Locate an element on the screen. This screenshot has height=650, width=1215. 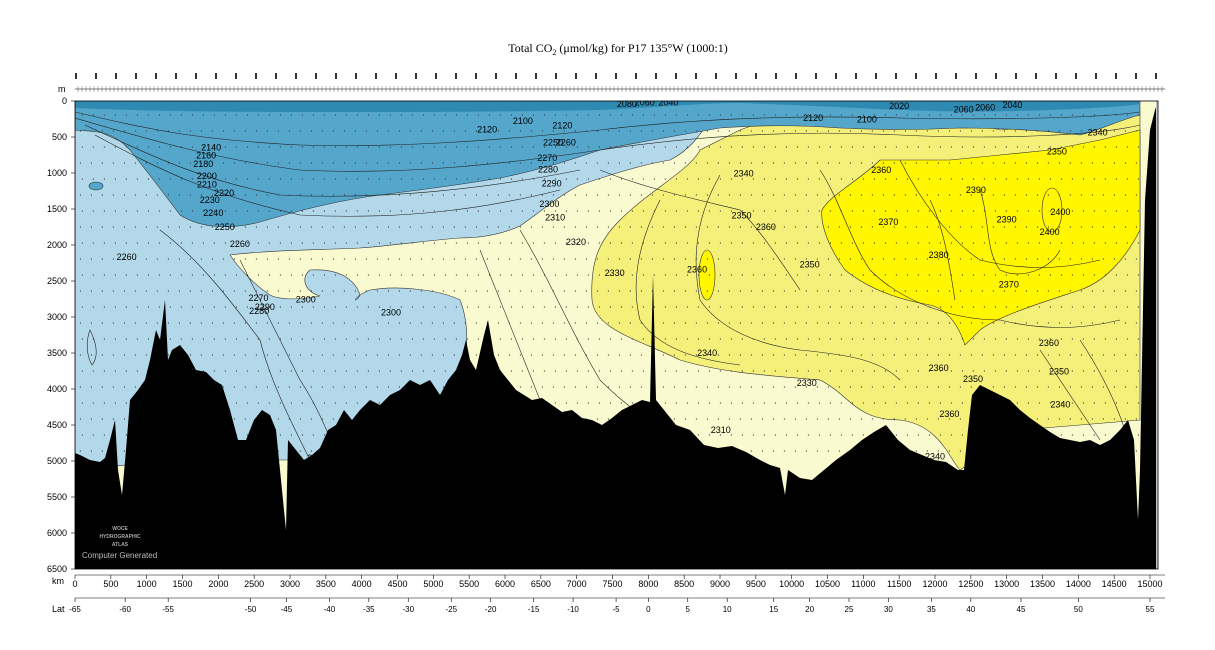
contour-value-label: 2060 is located at coordinates (964, 110).